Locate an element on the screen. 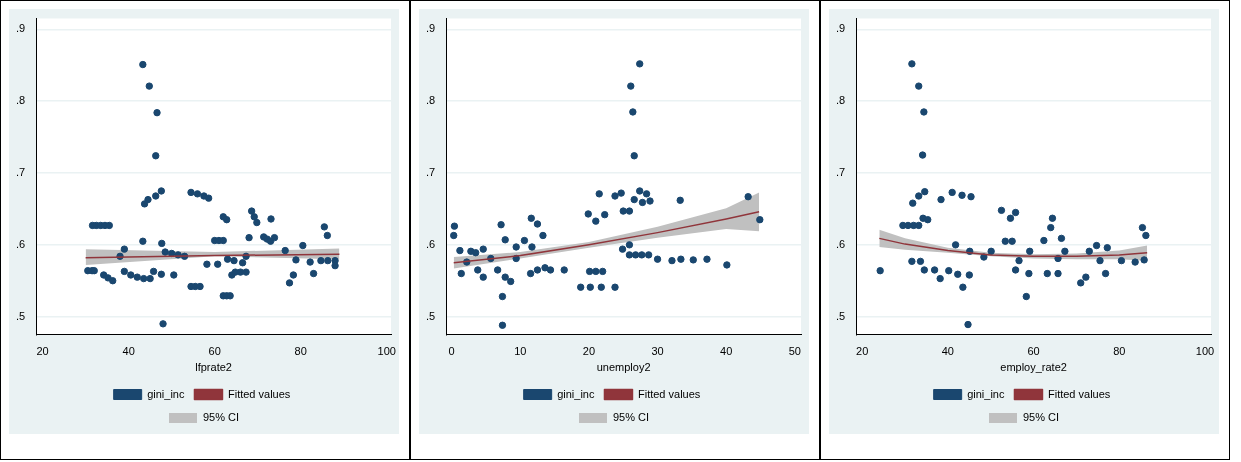 The image size is (1241, 462). x-tick-label: 0 is located at coordinates (451, 351).